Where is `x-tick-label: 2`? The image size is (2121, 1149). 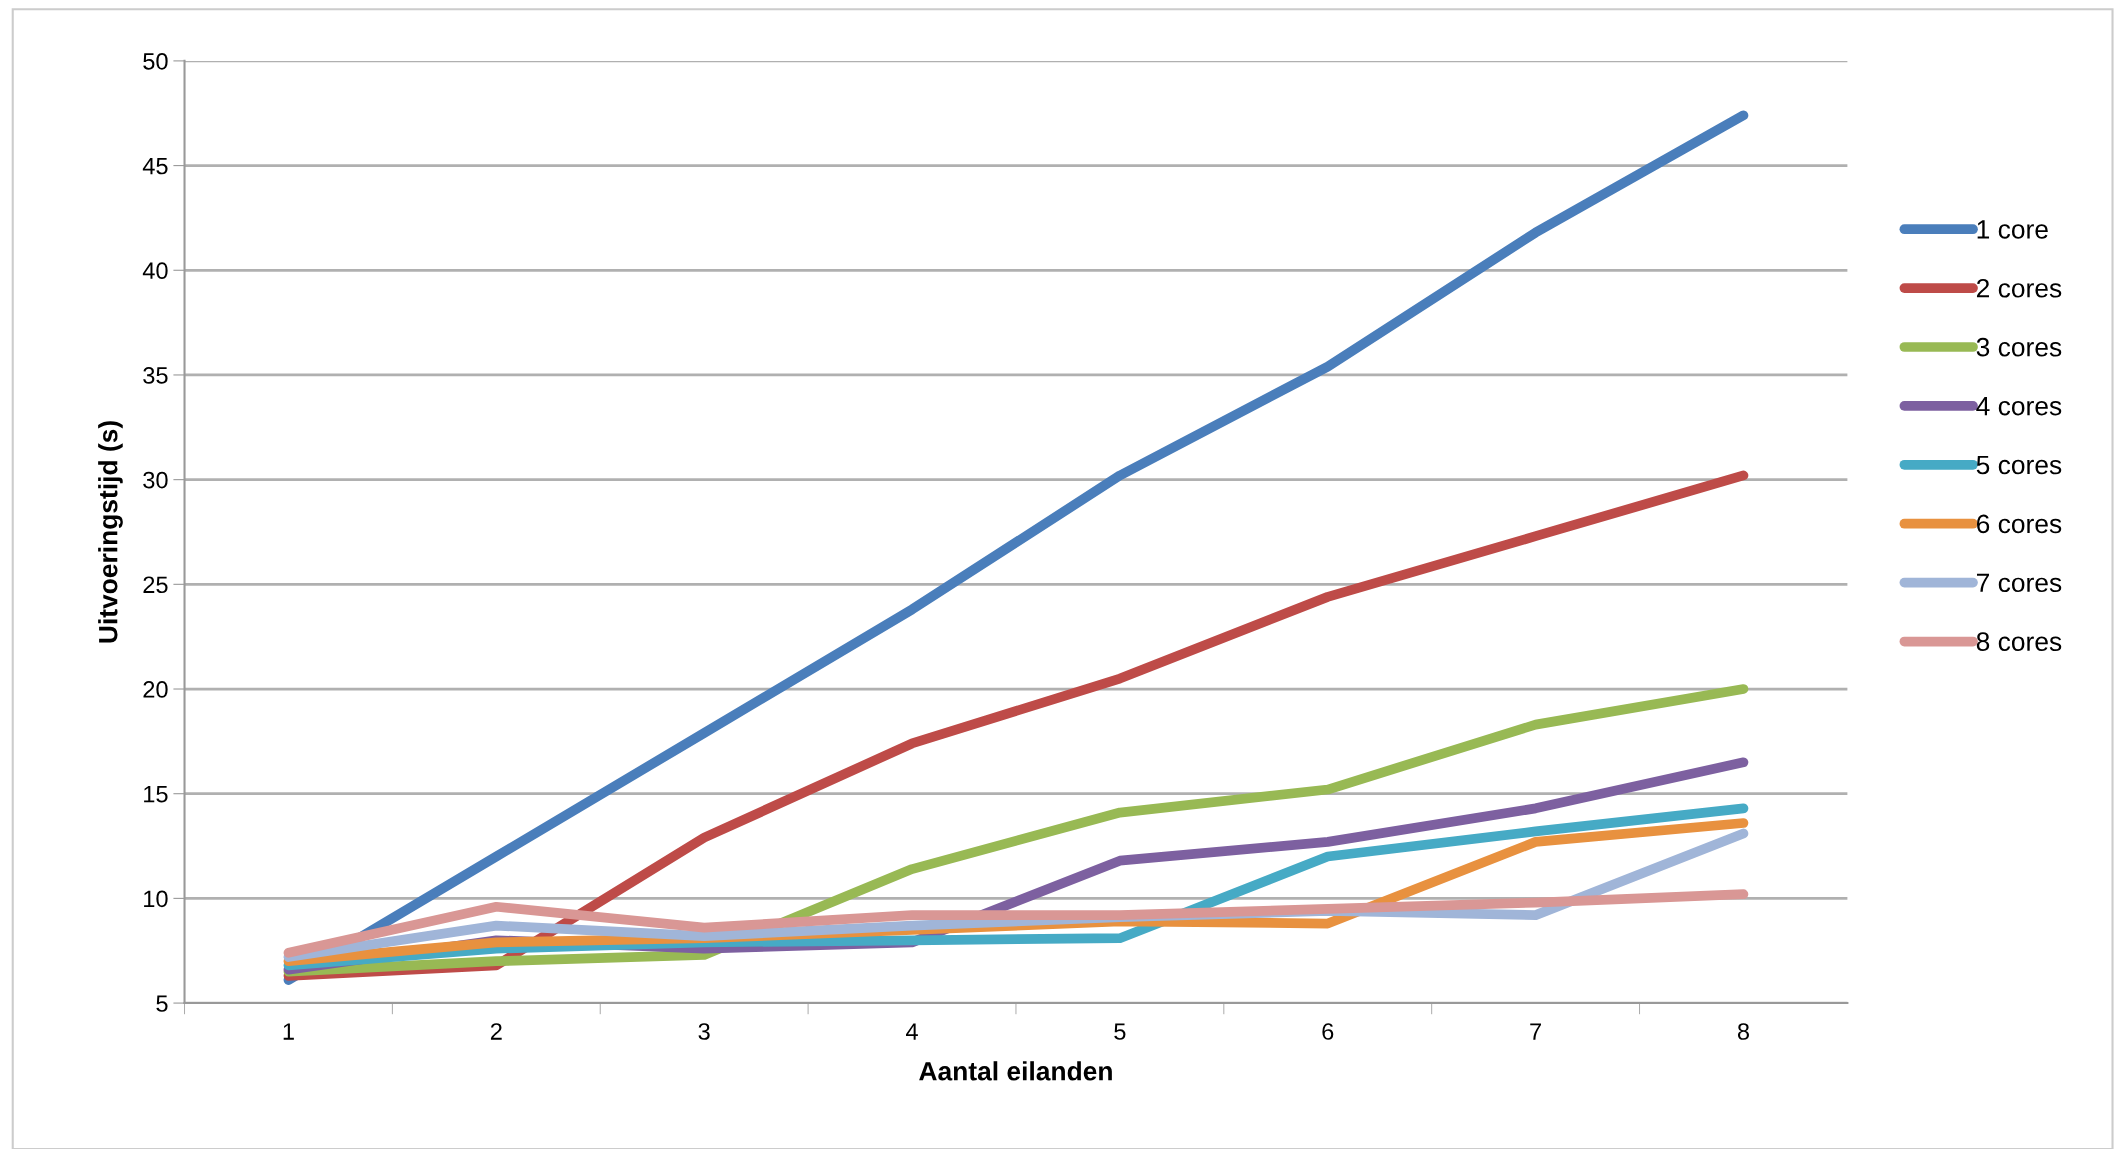 x-tick-label: 2 is located at coordinates (496, 1031).